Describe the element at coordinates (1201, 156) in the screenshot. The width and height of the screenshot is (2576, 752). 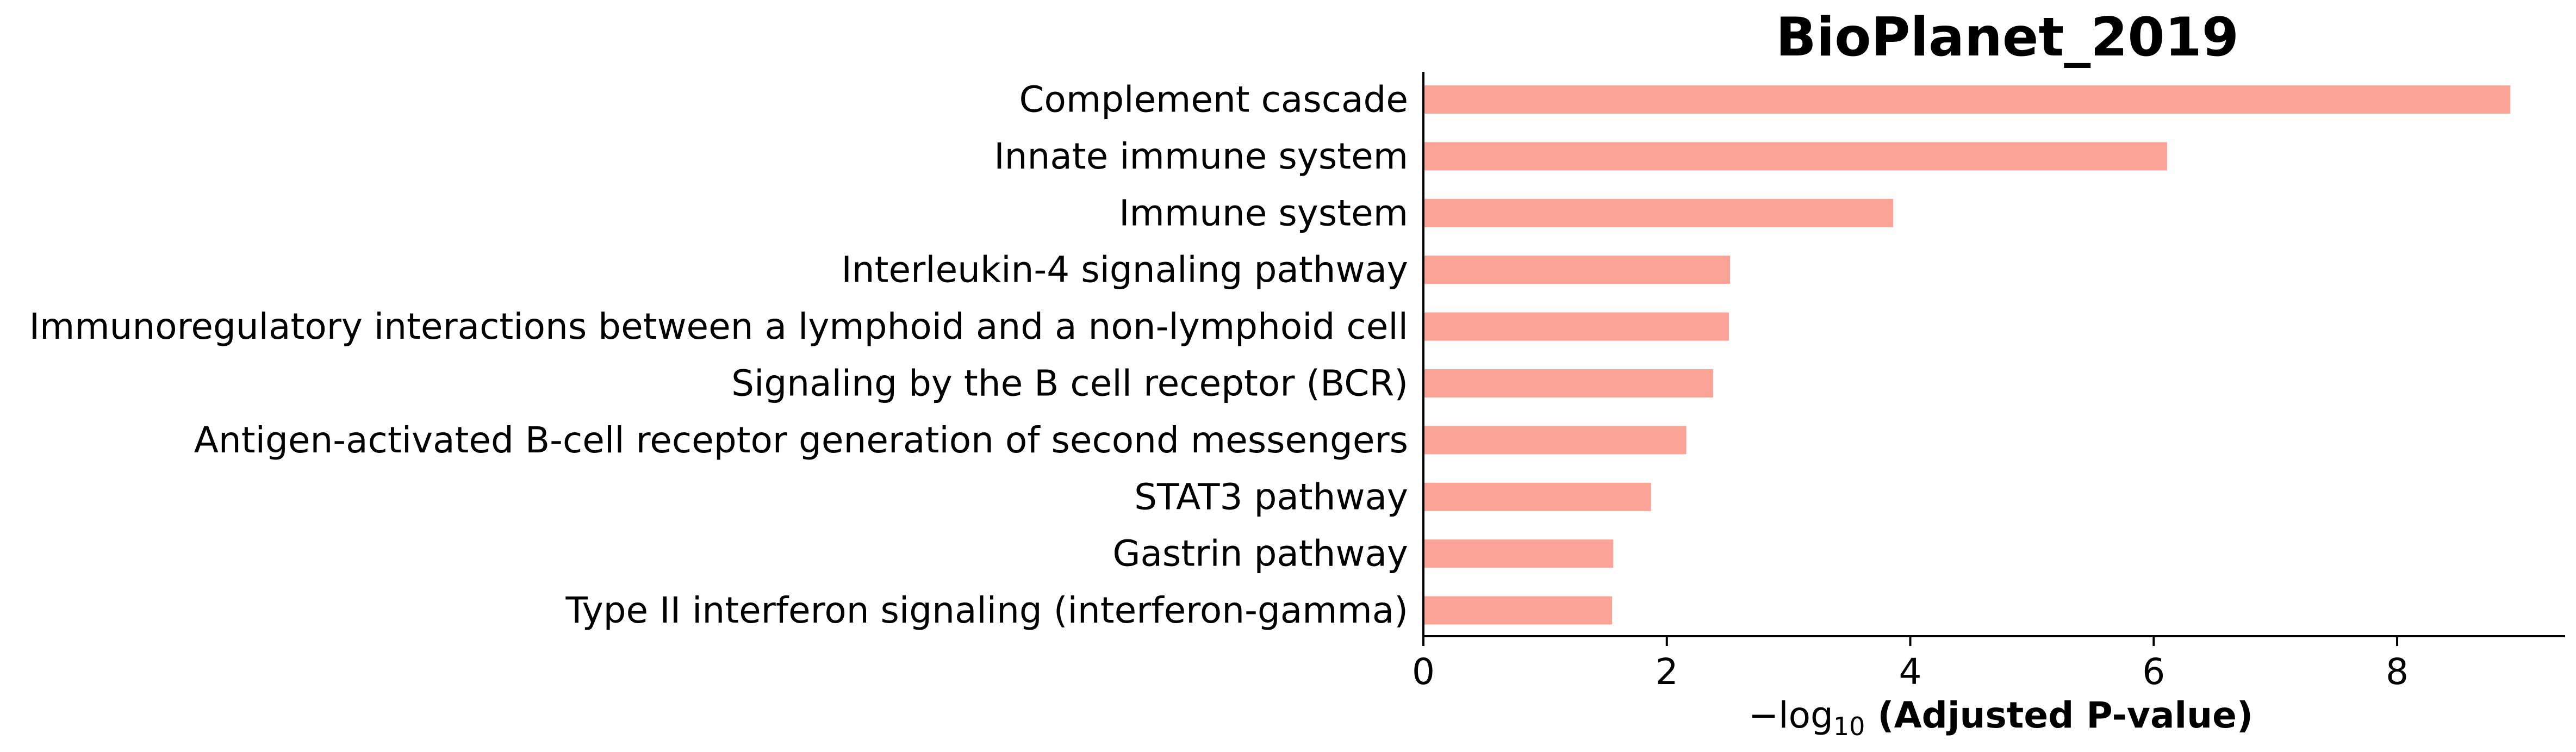
I see `category-label: Innate immune system` at that location.